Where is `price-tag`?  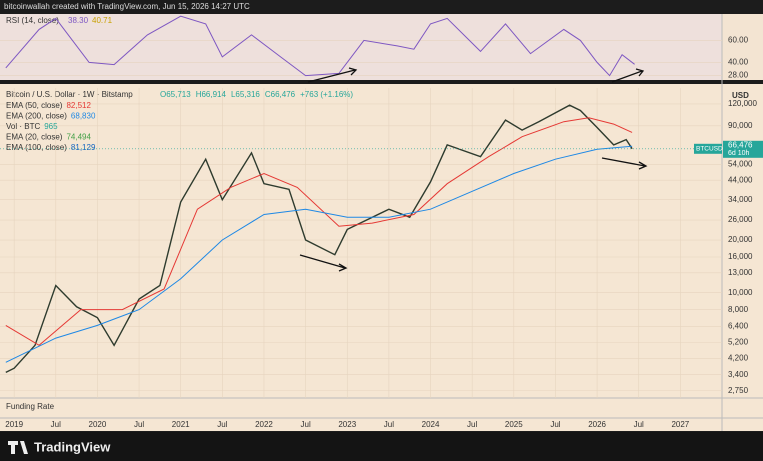
price-tag is located at coordinates (743, 149).